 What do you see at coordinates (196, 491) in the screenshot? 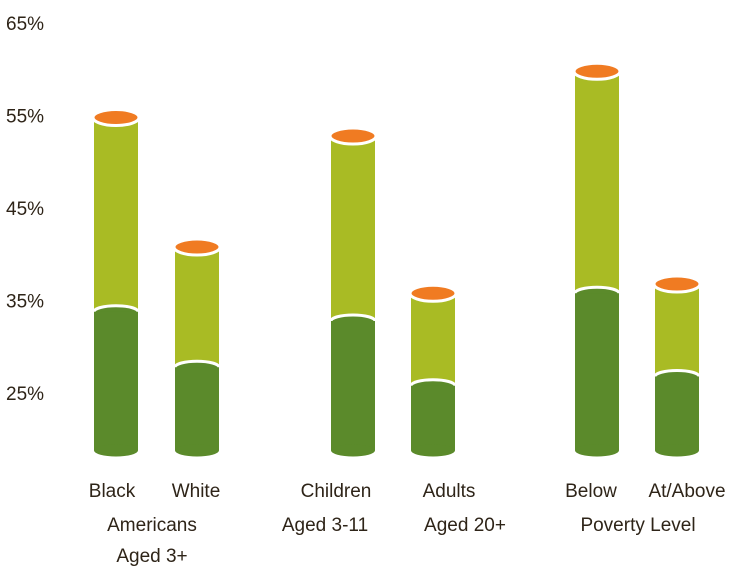
I see `x-tick-label: White` at bounding box center [196, 491].